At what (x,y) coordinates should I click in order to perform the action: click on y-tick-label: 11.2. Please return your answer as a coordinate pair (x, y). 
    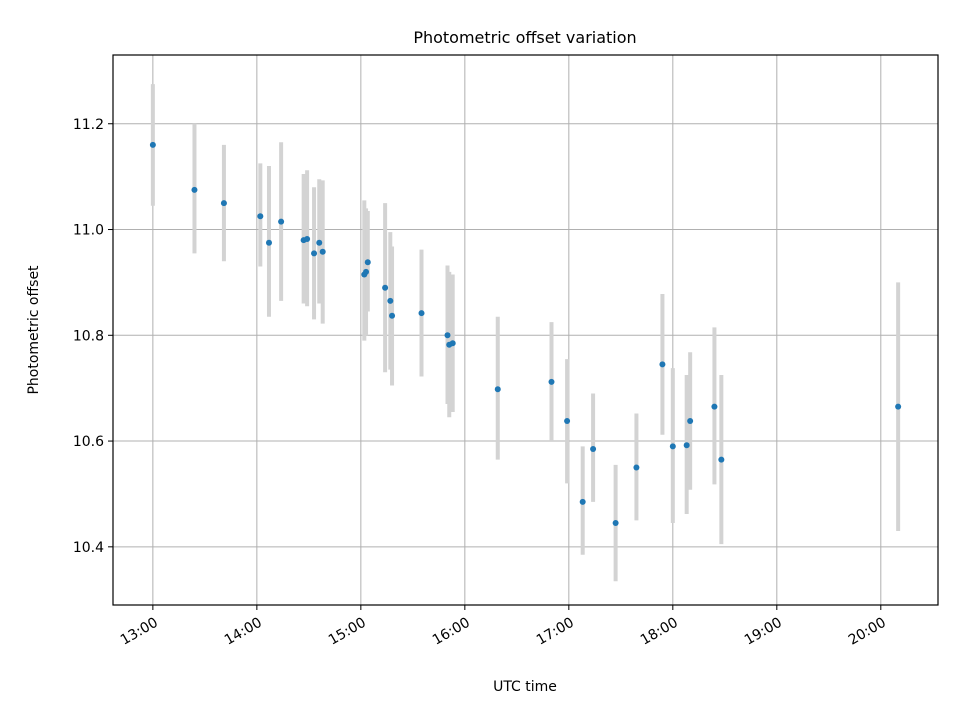
    Looking at the image, I should click on (88, 125).